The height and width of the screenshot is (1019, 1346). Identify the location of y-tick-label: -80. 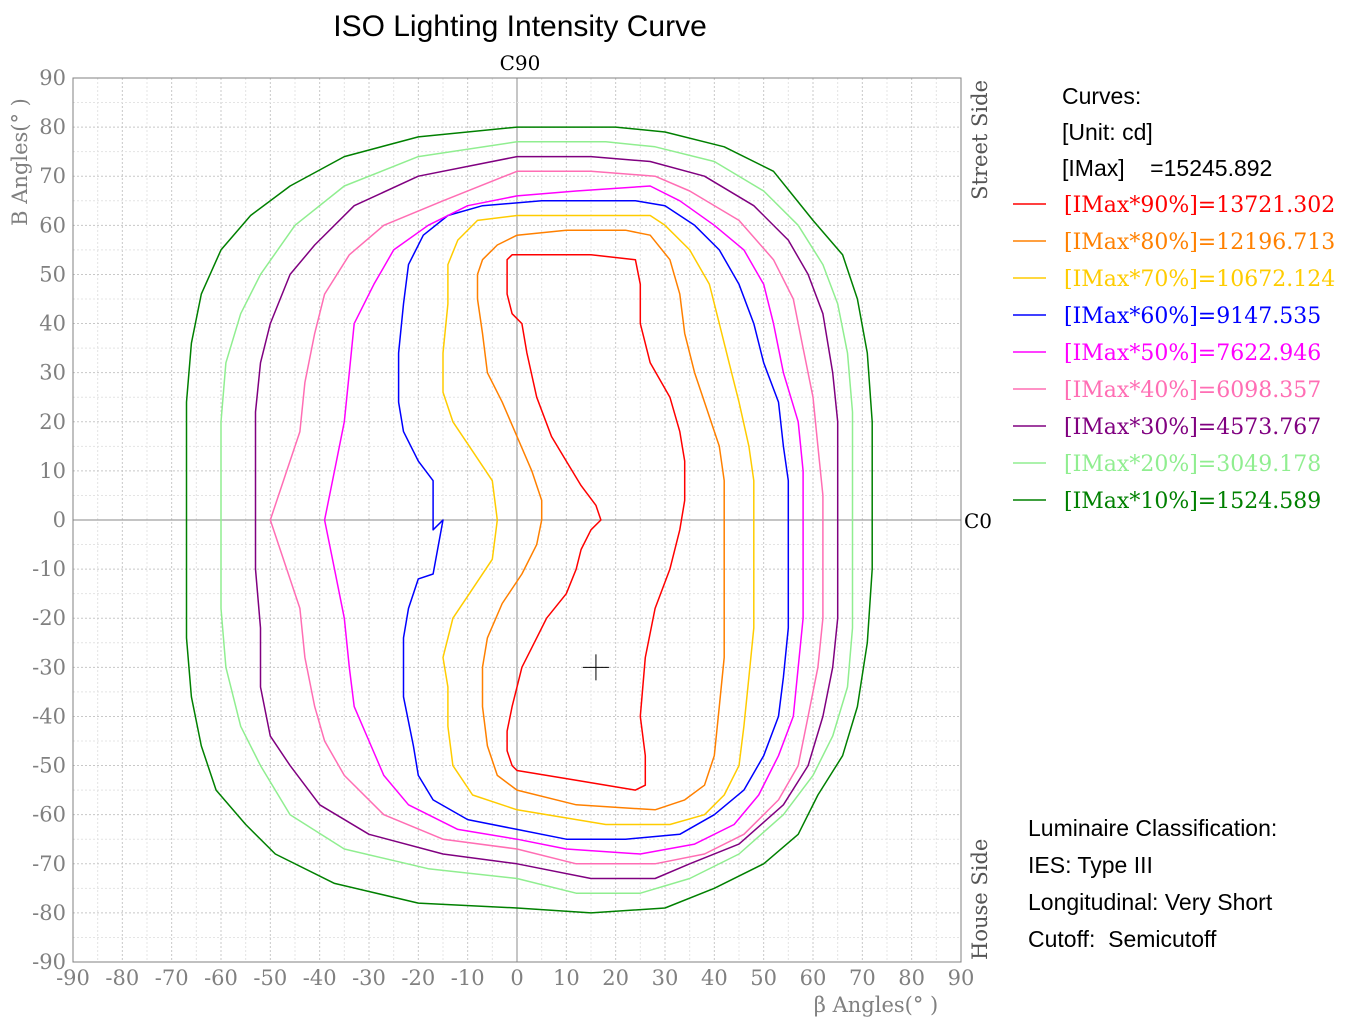
(49, 913).